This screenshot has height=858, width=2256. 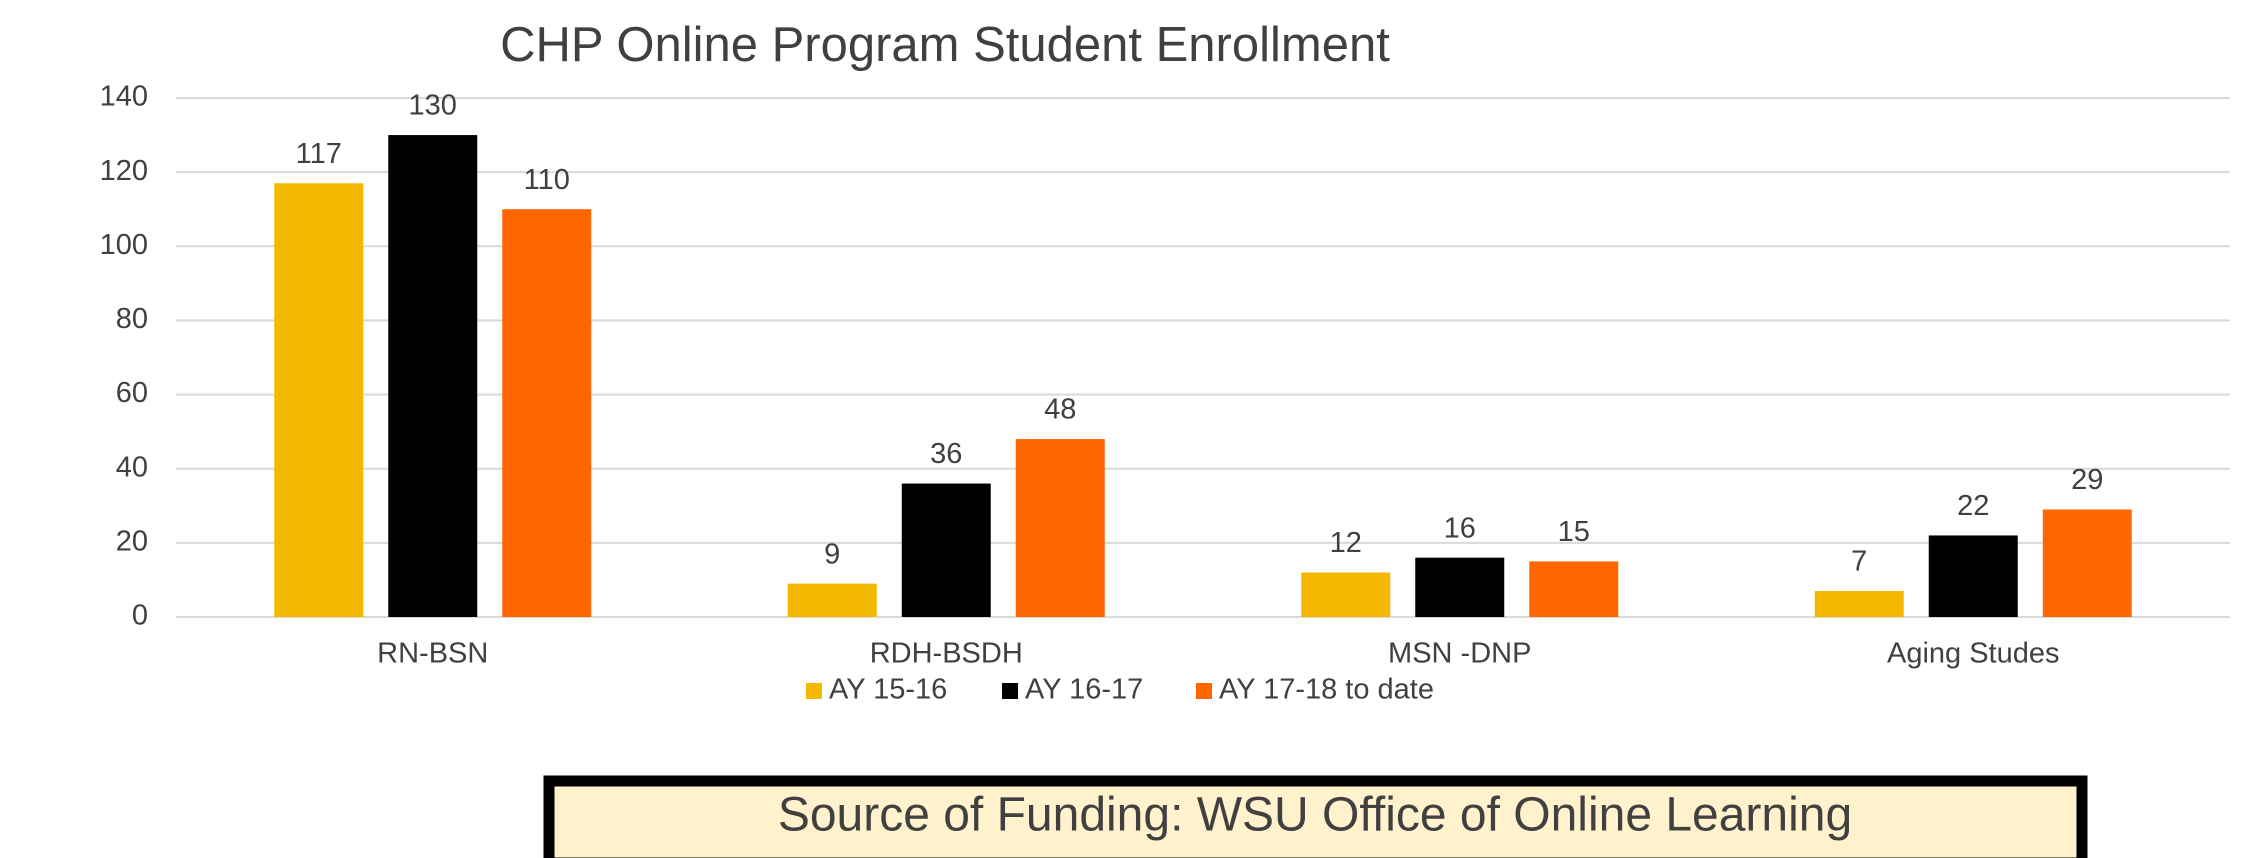 I want to click on data-label: 12, so click(x=1346, y=543).